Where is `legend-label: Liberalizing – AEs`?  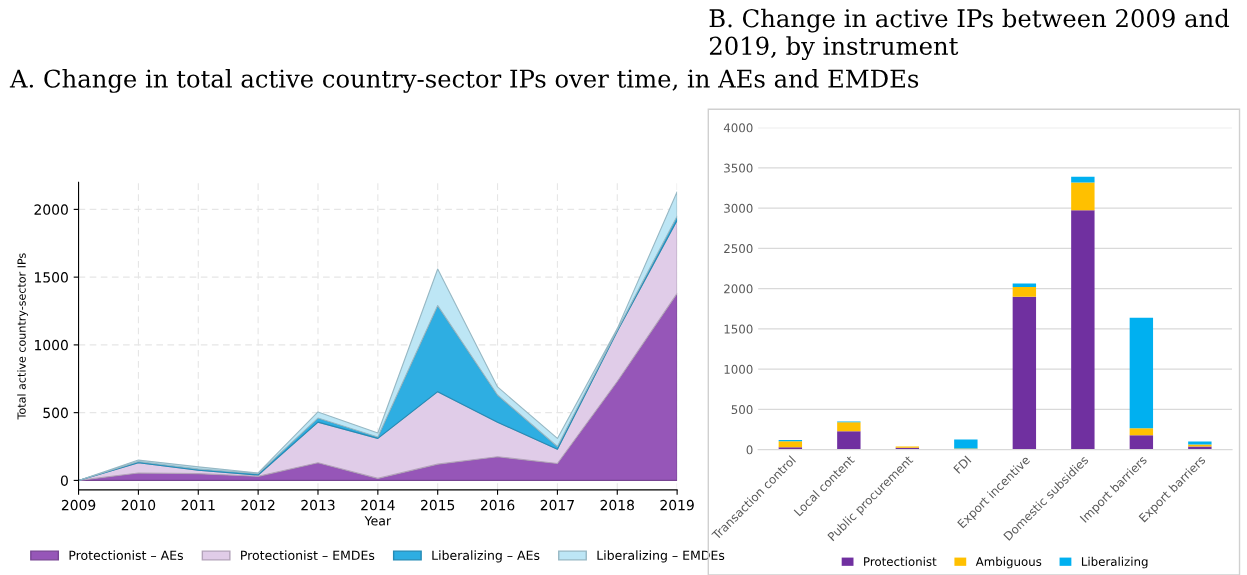 legend-label: Liberalizing – AEs is located at coordinates (486, 556).